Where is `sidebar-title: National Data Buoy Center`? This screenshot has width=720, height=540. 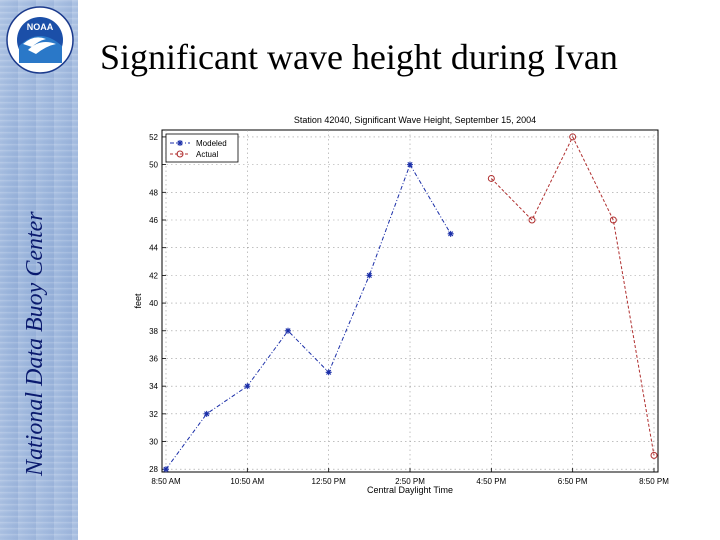
sidebar-title: National Data Buoy Center is located at coordinates (35, 343).